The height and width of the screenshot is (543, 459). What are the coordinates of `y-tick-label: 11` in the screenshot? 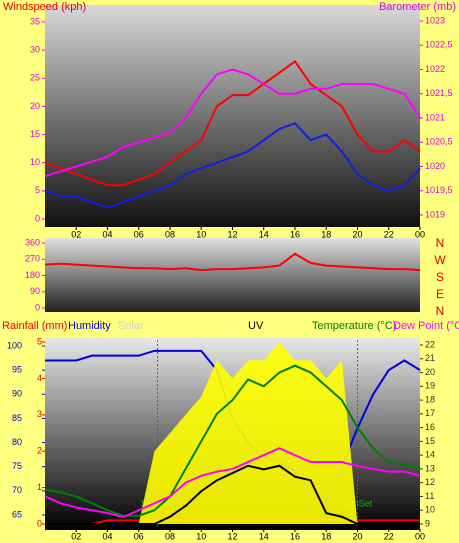 It's located at (429, 496).